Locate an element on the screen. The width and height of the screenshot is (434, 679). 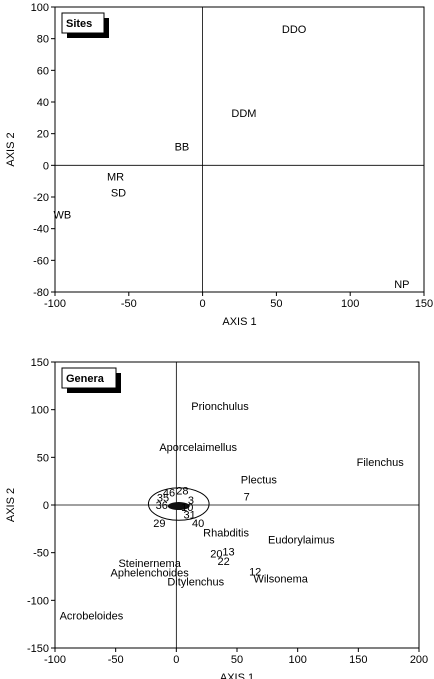
y-tick-label: -50 is located at coordinates (41, 554).